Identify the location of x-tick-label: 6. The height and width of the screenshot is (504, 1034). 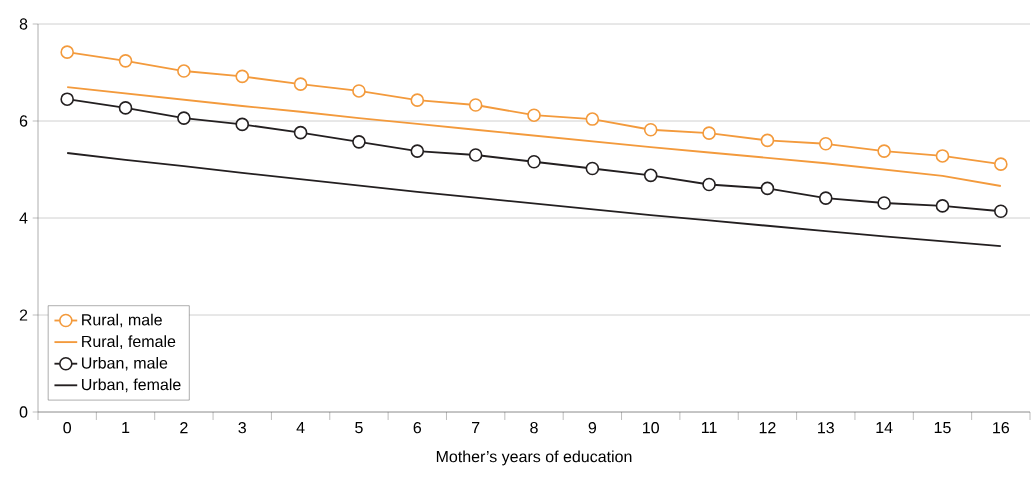
(417, 428).